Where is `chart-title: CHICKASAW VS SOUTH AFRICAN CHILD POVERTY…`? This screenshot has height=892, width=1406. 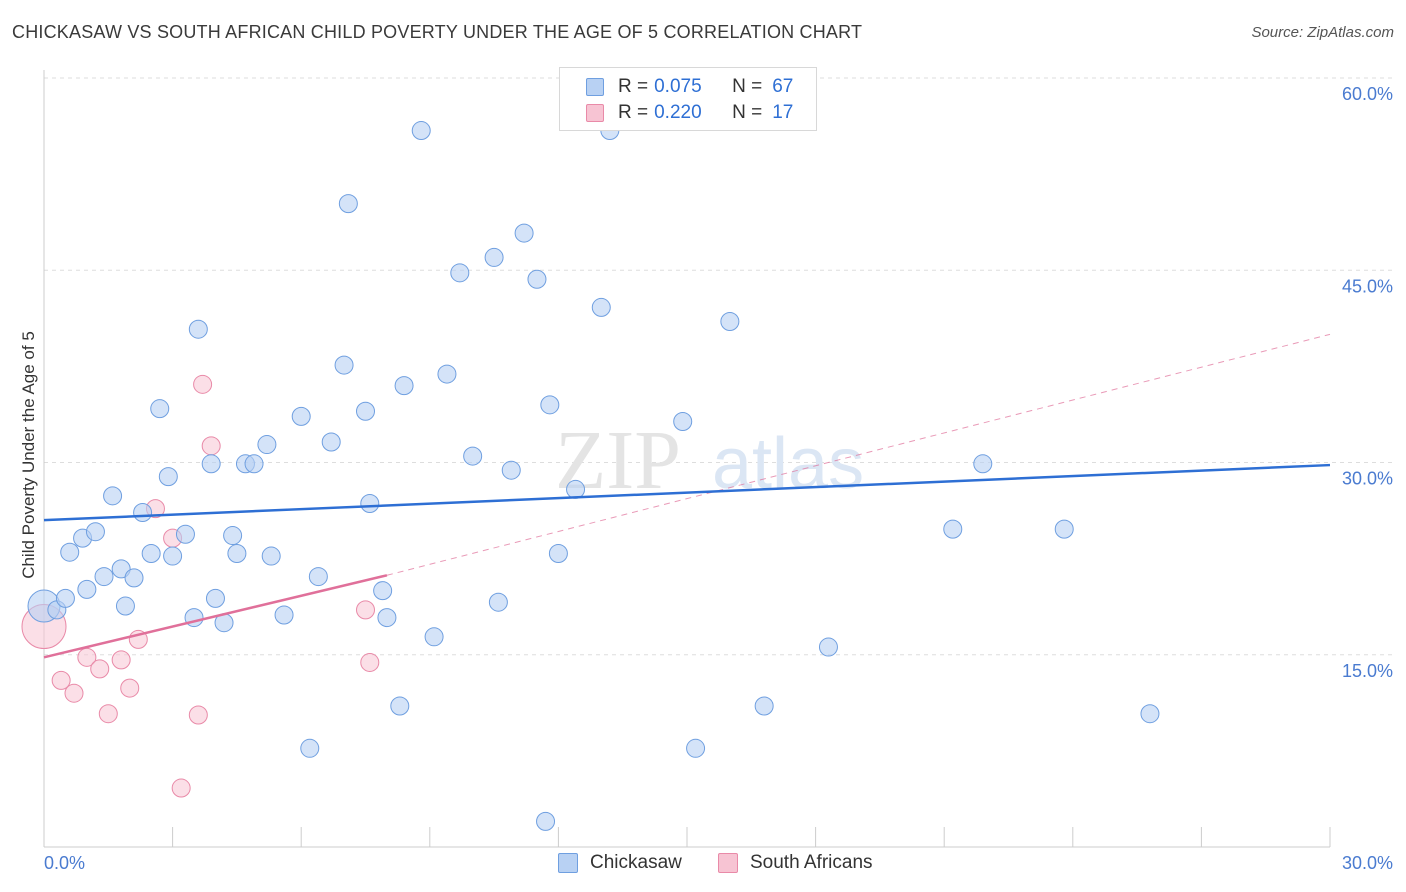 chart-title: CHICKASAW VS SOUTH AFRICAN CHILD POVERTY… is located at coordinates (437, 32).